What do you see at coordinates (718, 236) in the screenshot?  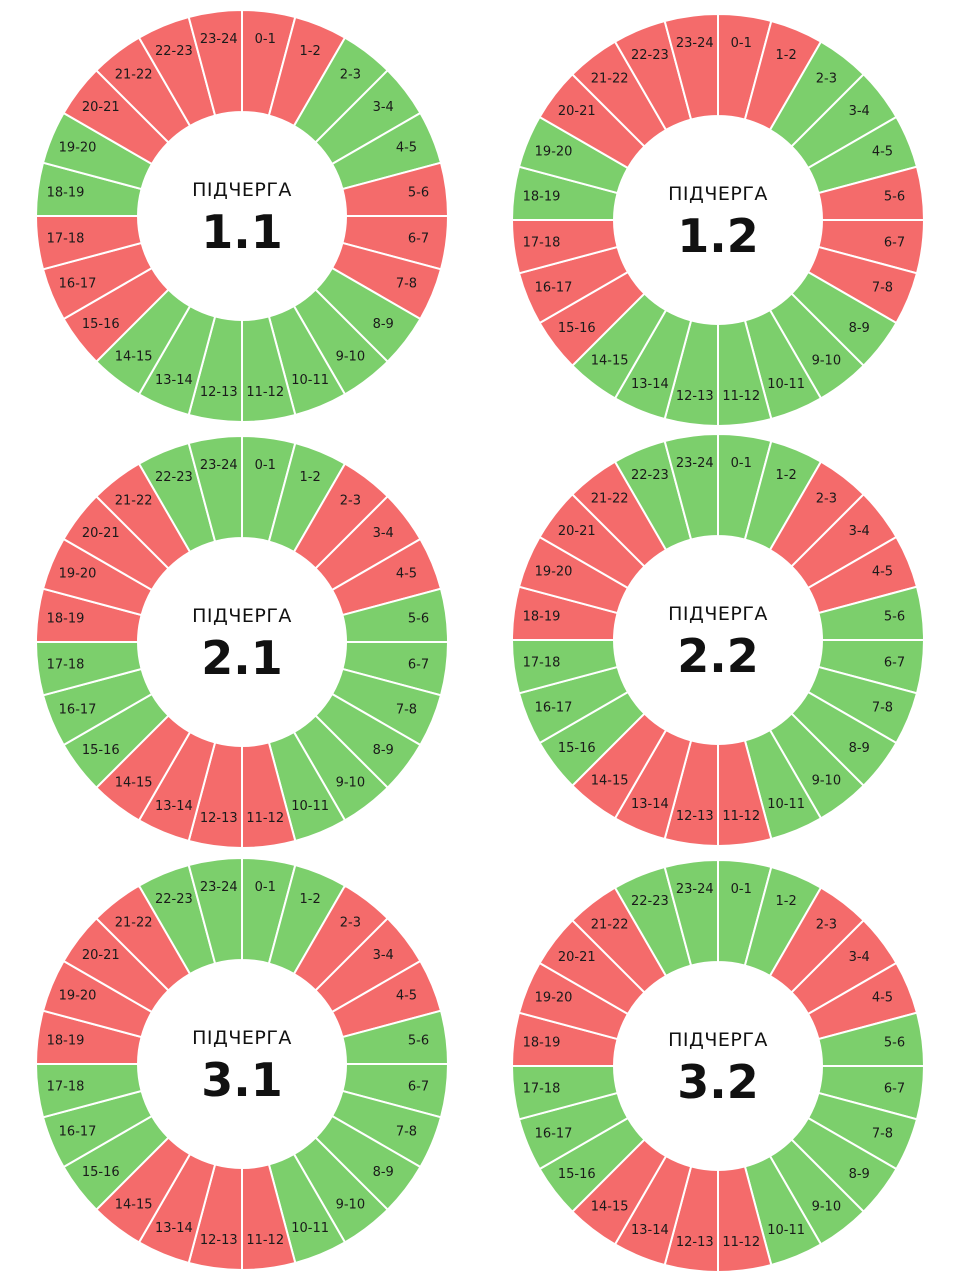 I see `subqueue-number: 1.2` at bounding box center [718, 236].